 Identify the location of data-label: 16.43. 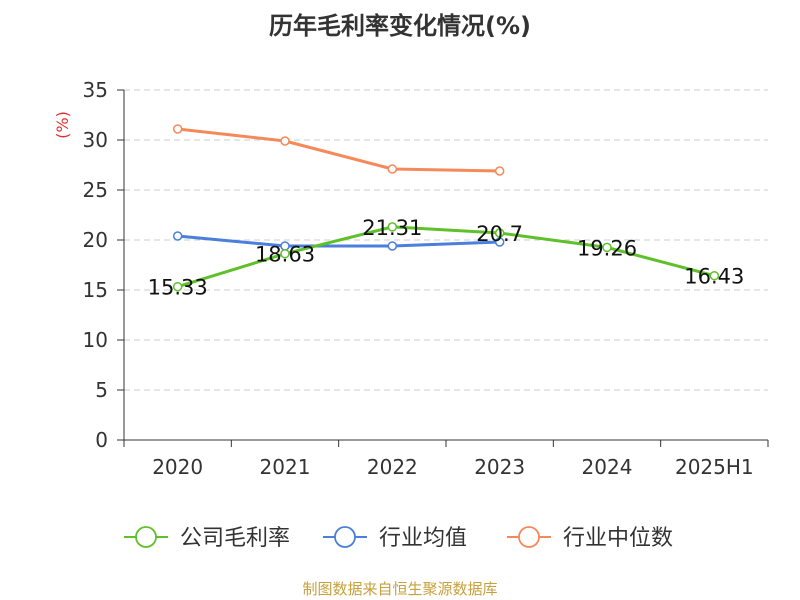
(714, 277).